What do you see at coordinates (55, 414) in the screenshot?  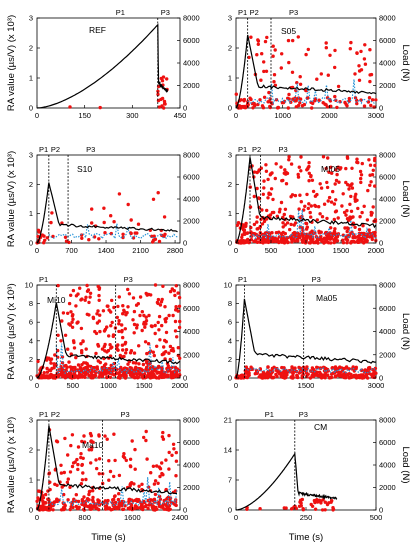 I see `phase-label-p2: P2` at bounding box center [55, 414].